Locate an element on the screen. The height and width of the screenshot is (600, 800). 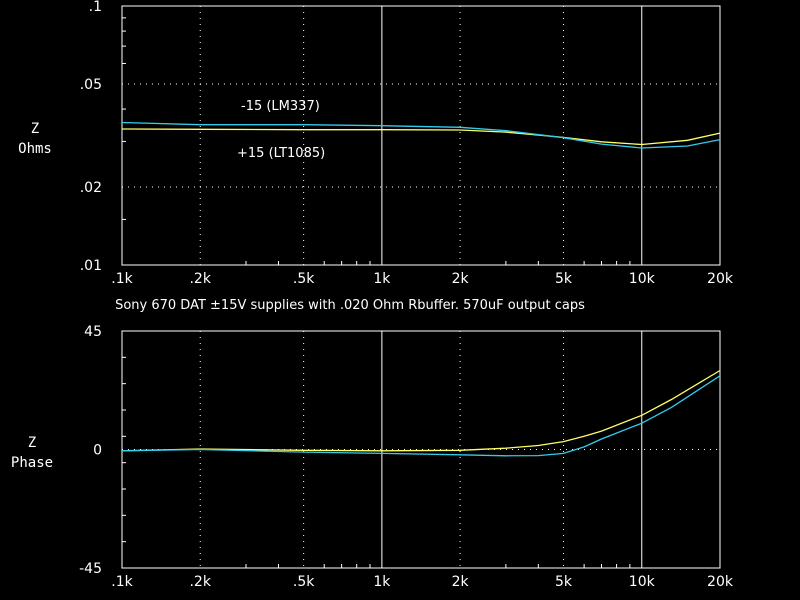
y-tick-label: .02 is located at coordinates (91, 188).